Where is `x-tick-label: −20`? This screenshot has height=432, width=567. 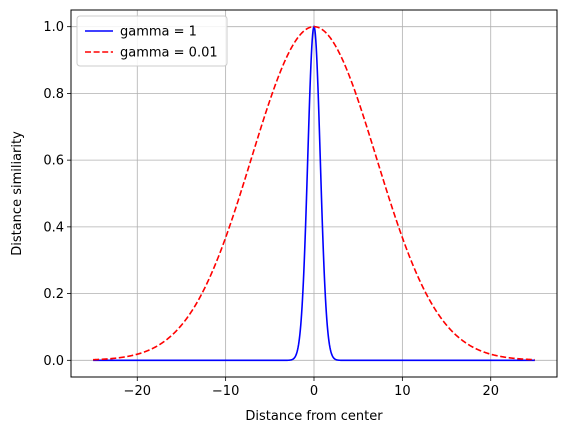 x-tick-label: −20 is located at coordinates (137, 391).